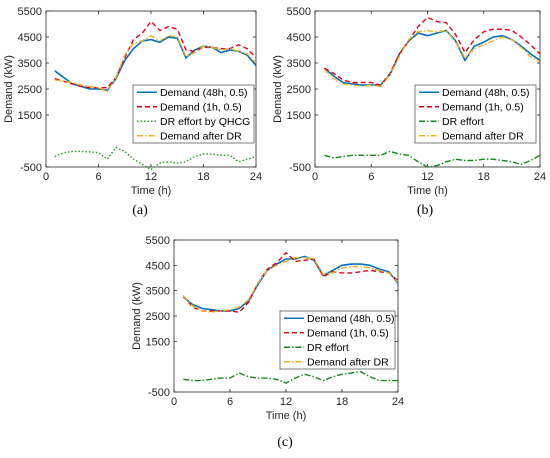 This screenshot has width=550, height=458. What do you see at coordinates (140, 210) in the screenshot?
I see `panel-caption: (a)` at bounding box center [140, 210].